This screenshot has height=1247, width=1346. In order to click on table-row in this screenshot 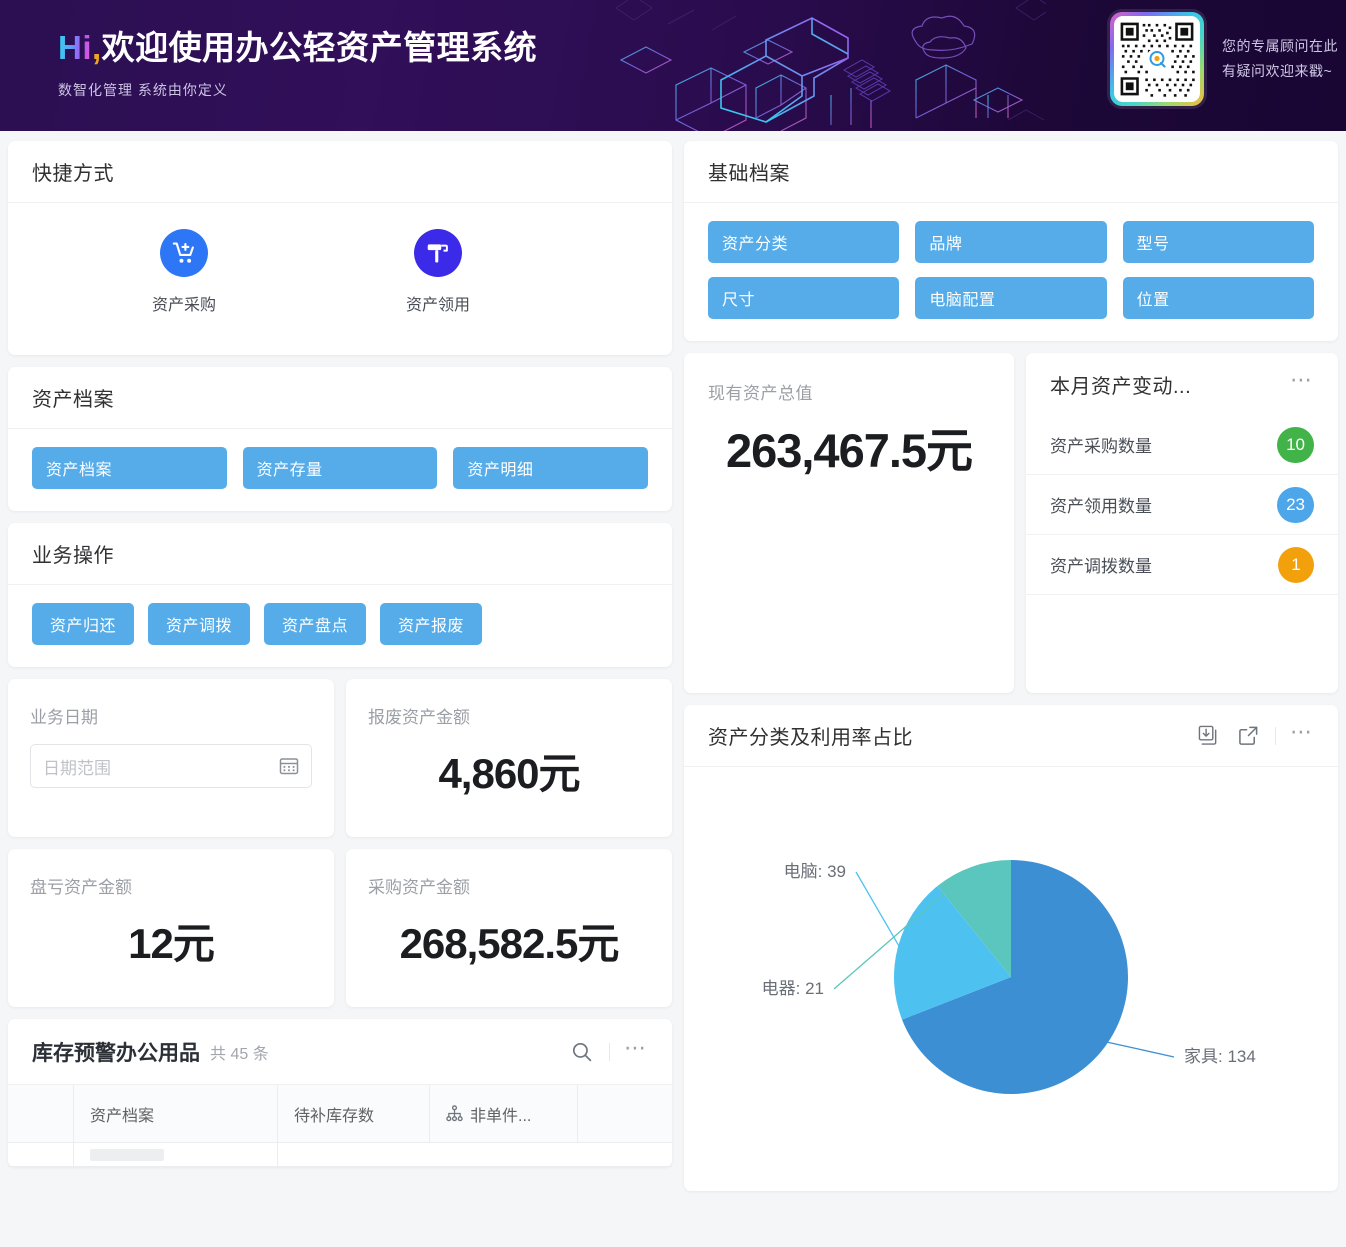, I will do `click(340, 1155)`.